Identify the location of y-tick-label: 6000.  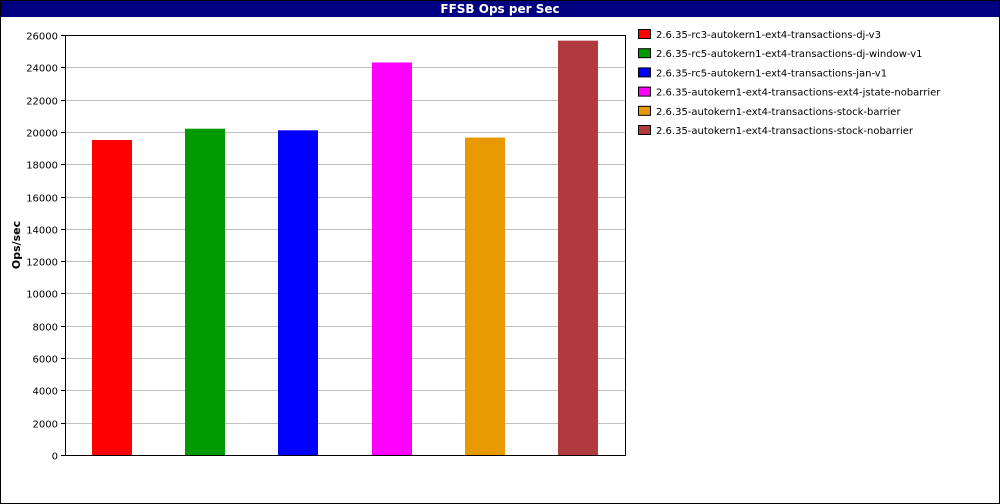
(45, 360).